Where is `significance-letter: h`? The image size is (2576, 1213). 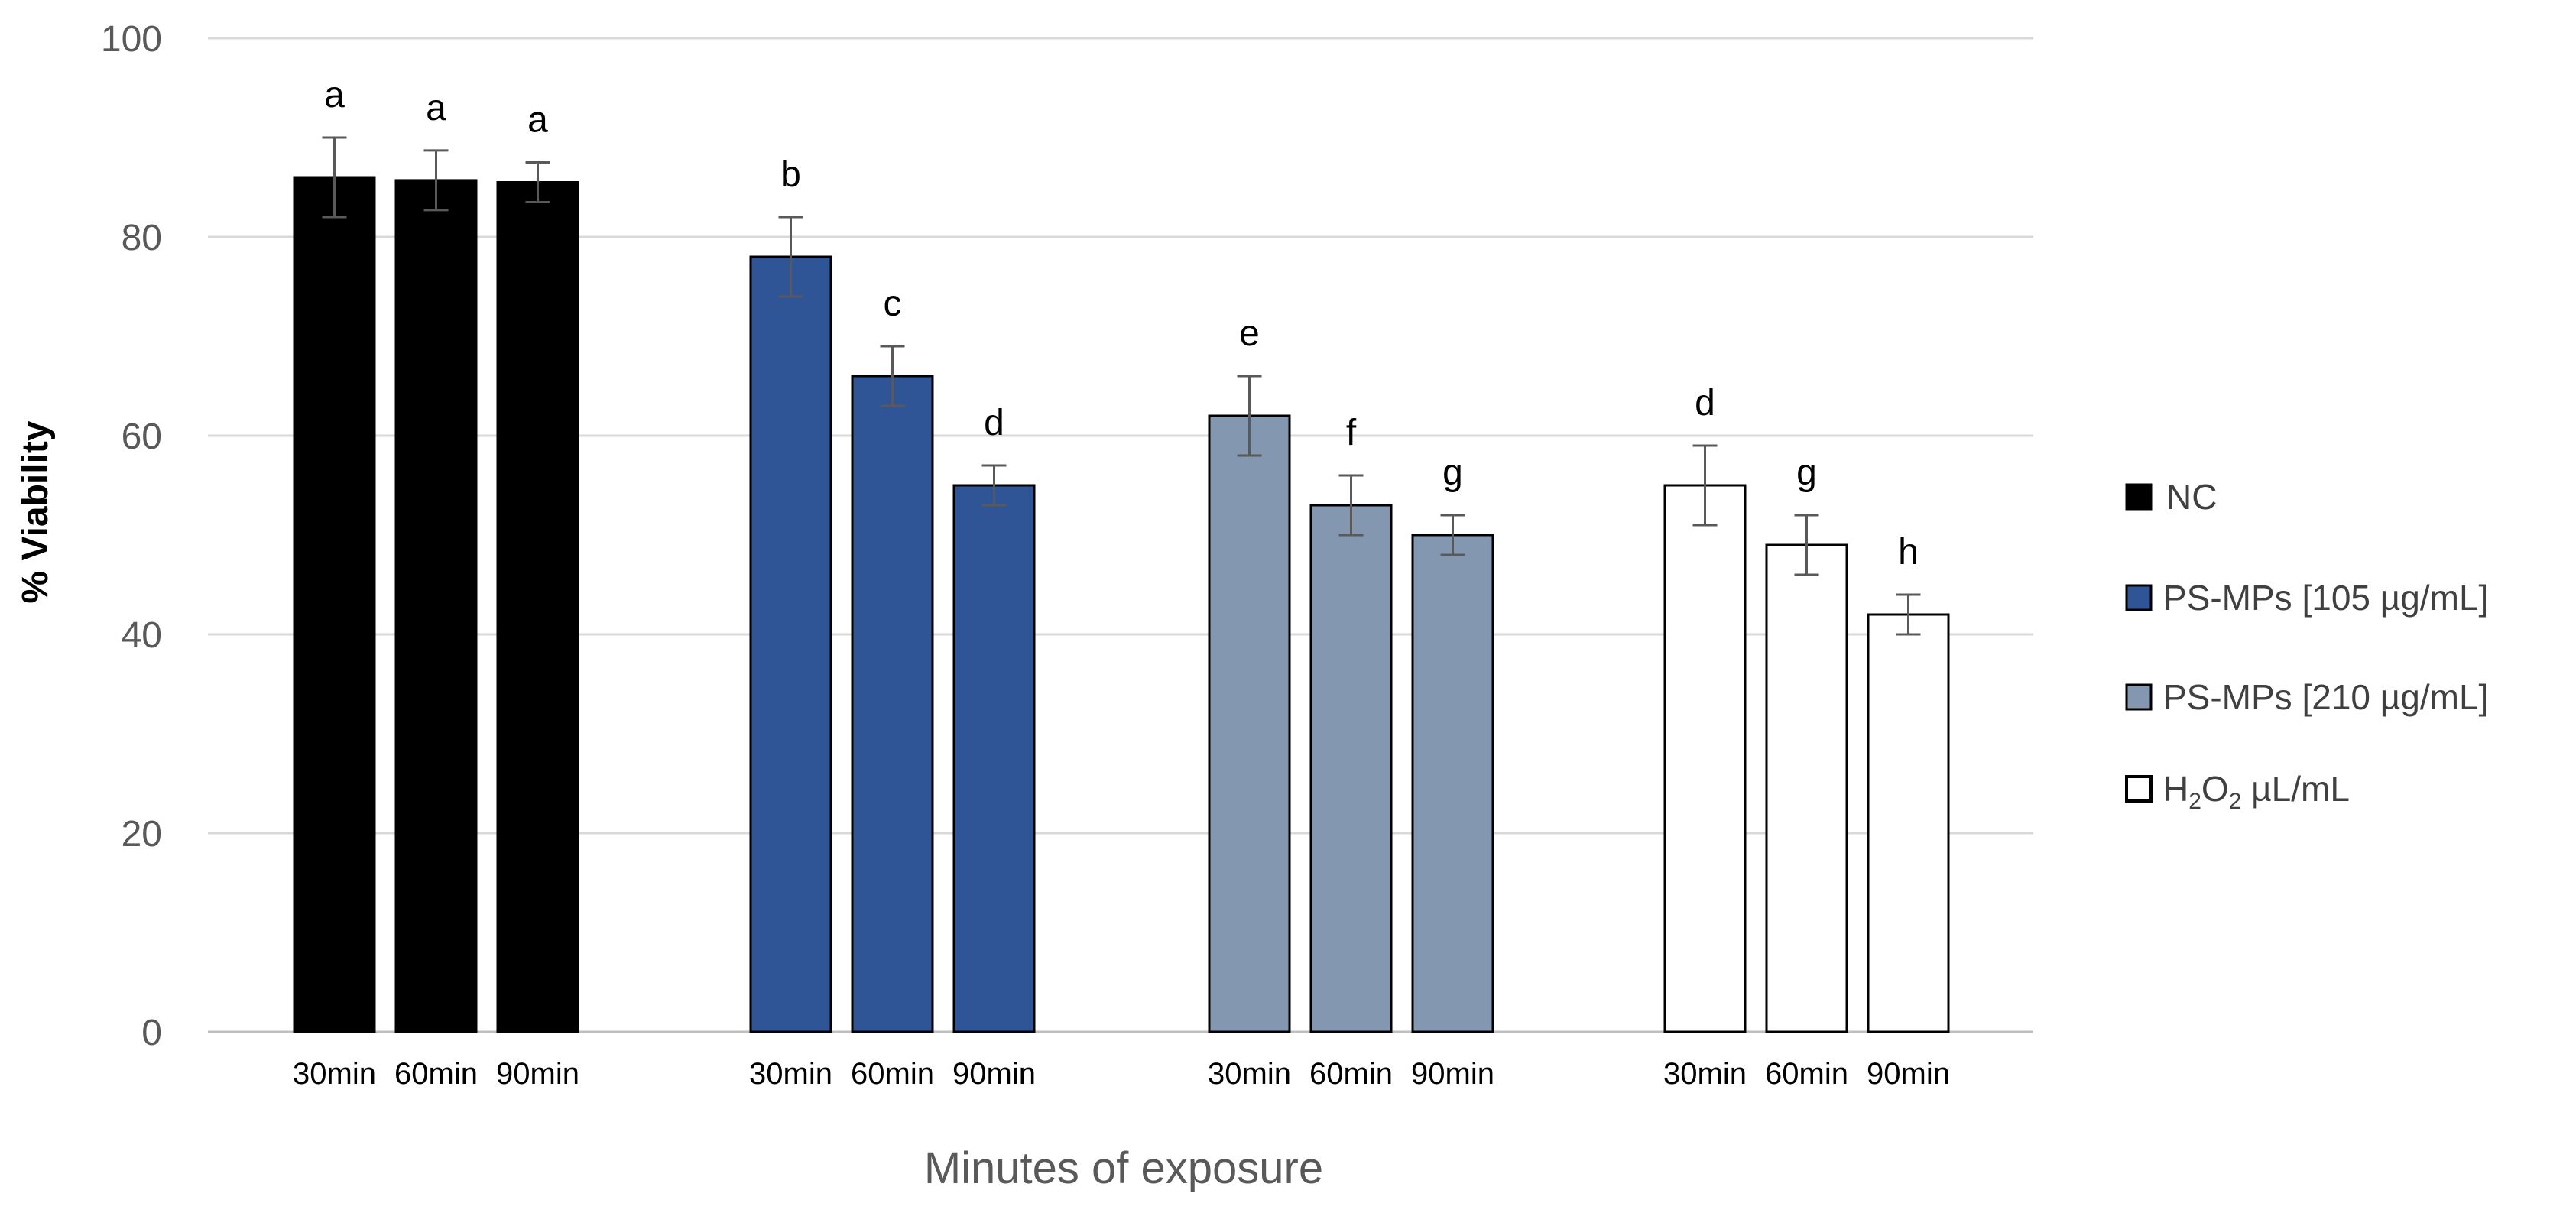
significance-letter: h is located at coordinates (1909, 552).